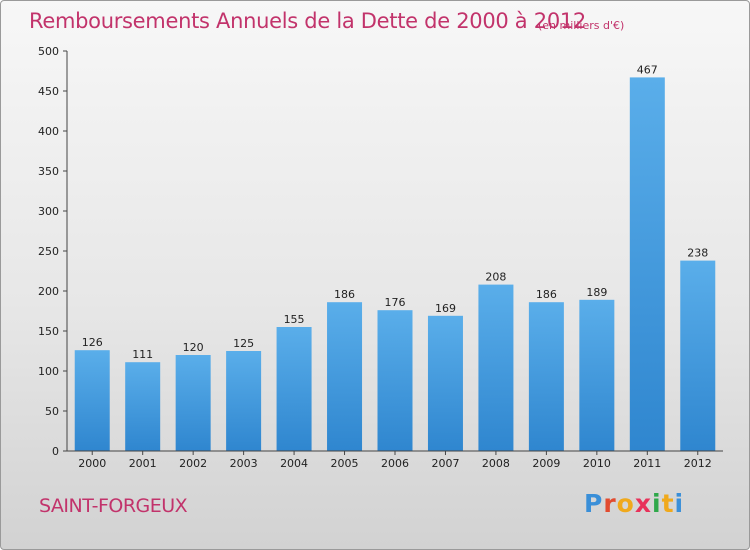 The image size is (750, 550). I want to click on bar-2009, so click(546, 376).